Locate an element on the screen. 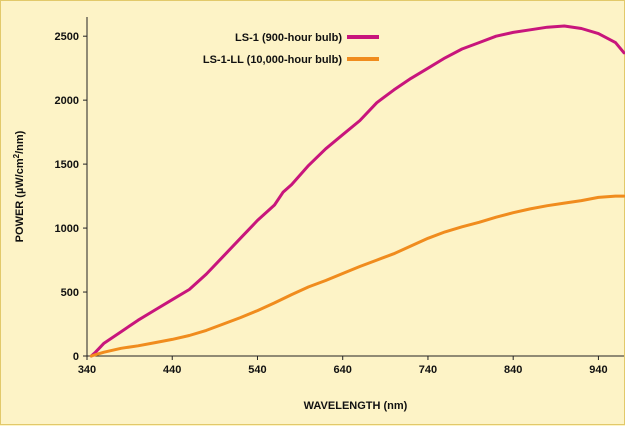 The image size is (625, 426). y-axis-title-prefix: POWER (µW/cm is located at coordinates (20, 200).